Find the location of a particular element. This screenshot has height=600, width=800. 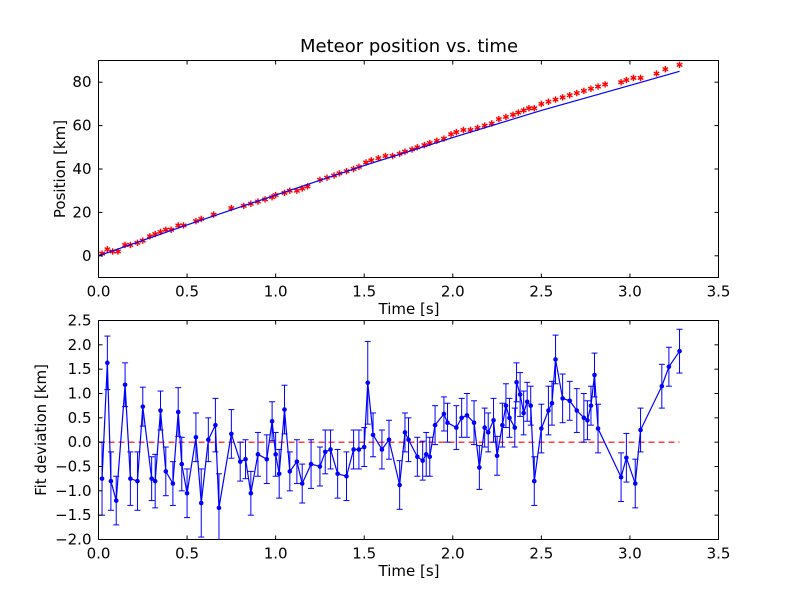

deviation-plot-x-tick-label: 1.0 is located at coordinates (276, 554).